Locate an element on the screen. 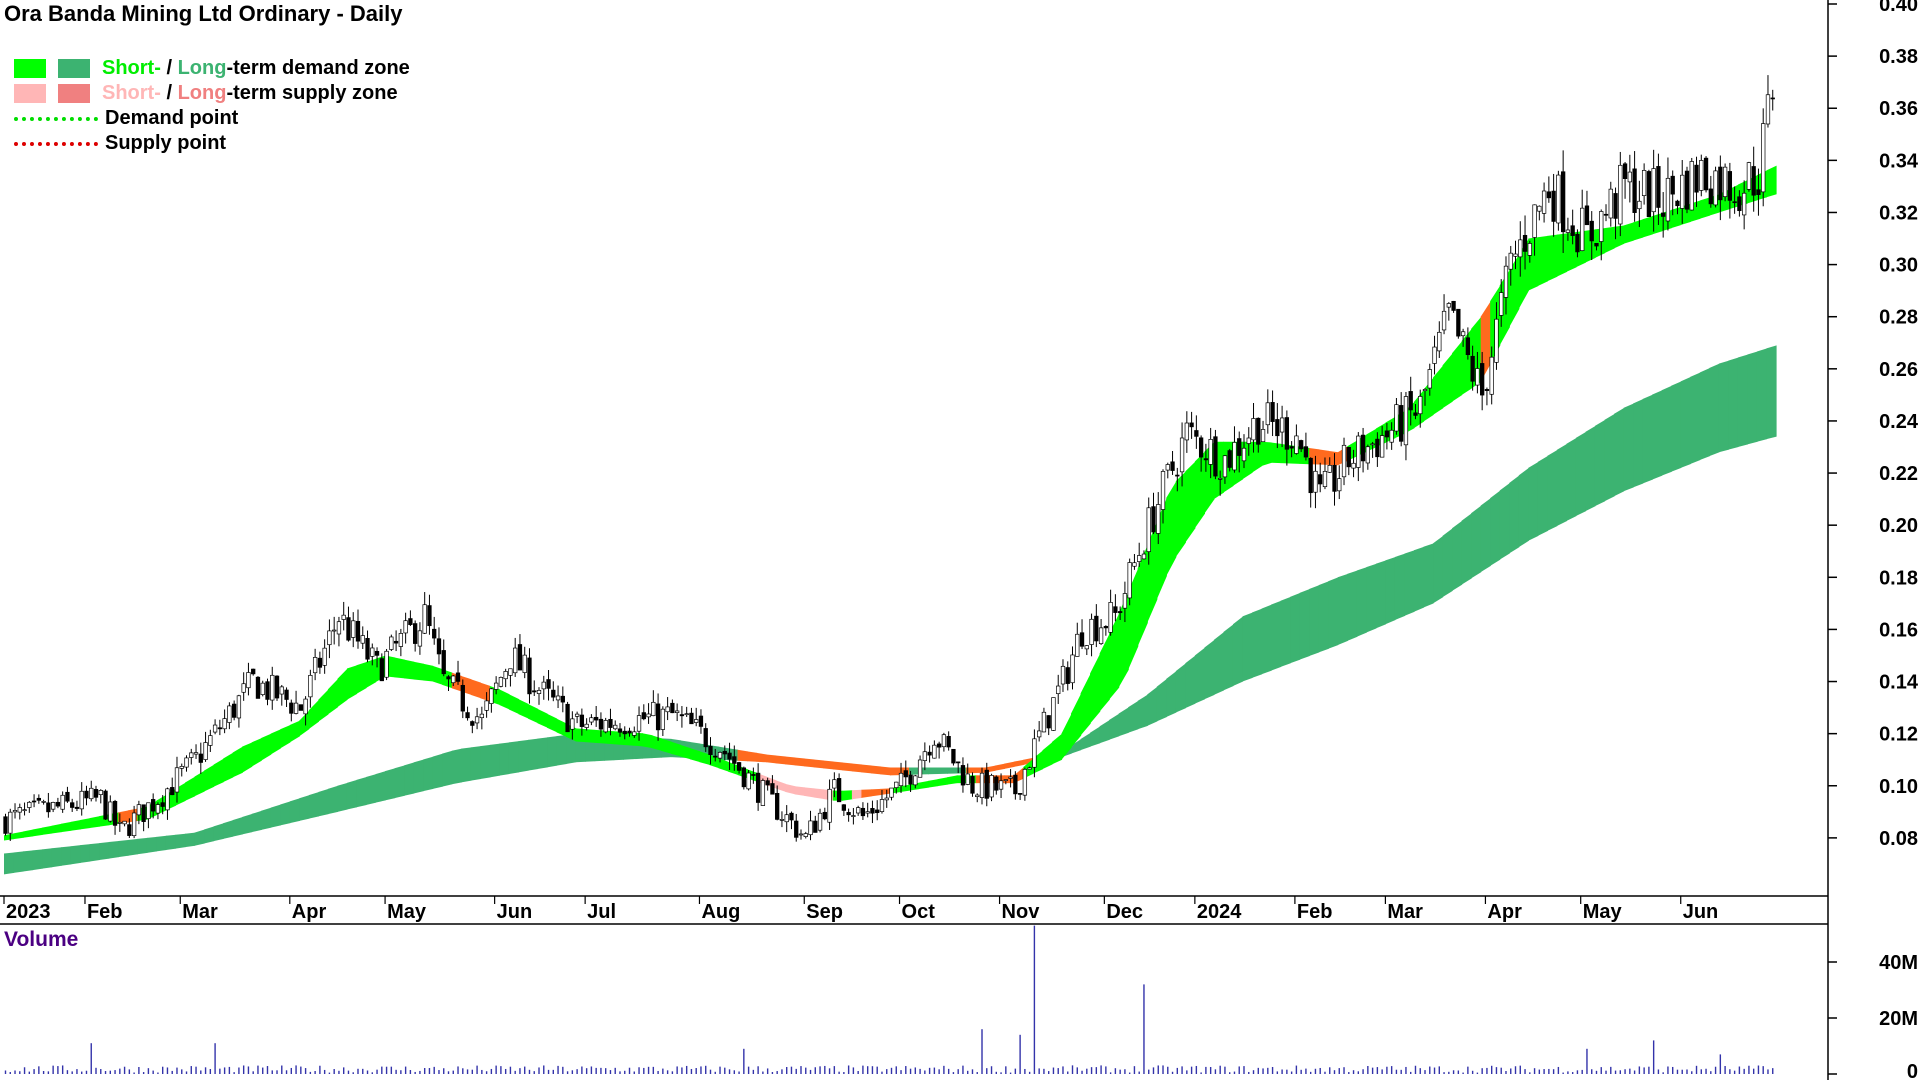 The image size is (1920, 1080). x-tick-label: May is located at coordinates (407, 912).